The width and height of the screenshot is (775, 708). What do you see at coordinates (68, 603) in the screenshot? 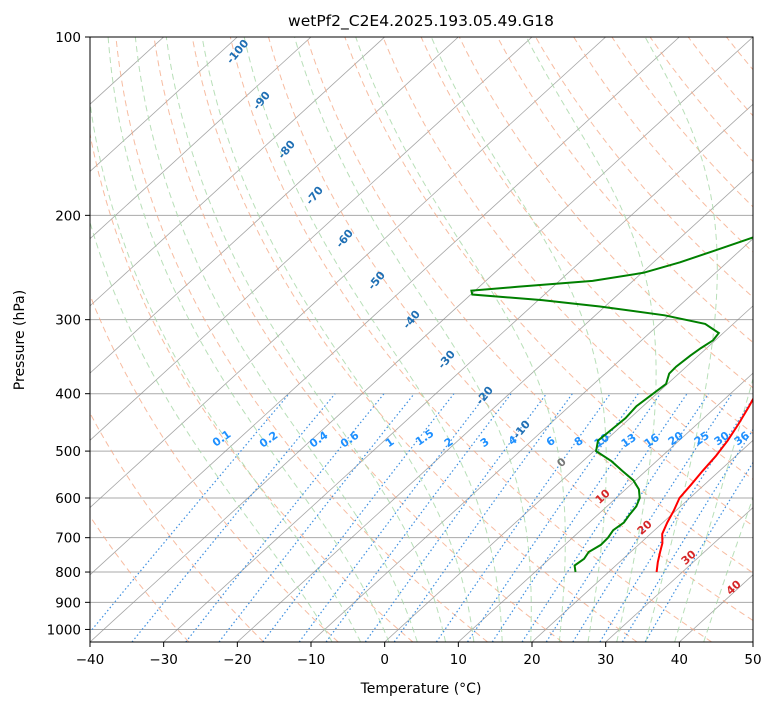
I see `y-tick-label: 900` at bounding box center [68, 603].